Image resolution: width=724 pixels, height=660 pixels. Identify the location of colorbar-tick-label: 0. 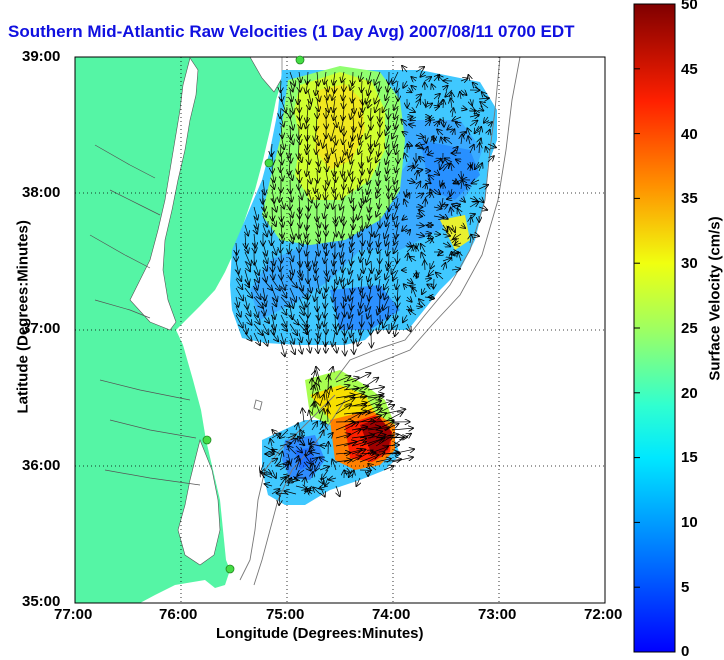
(685, 651).